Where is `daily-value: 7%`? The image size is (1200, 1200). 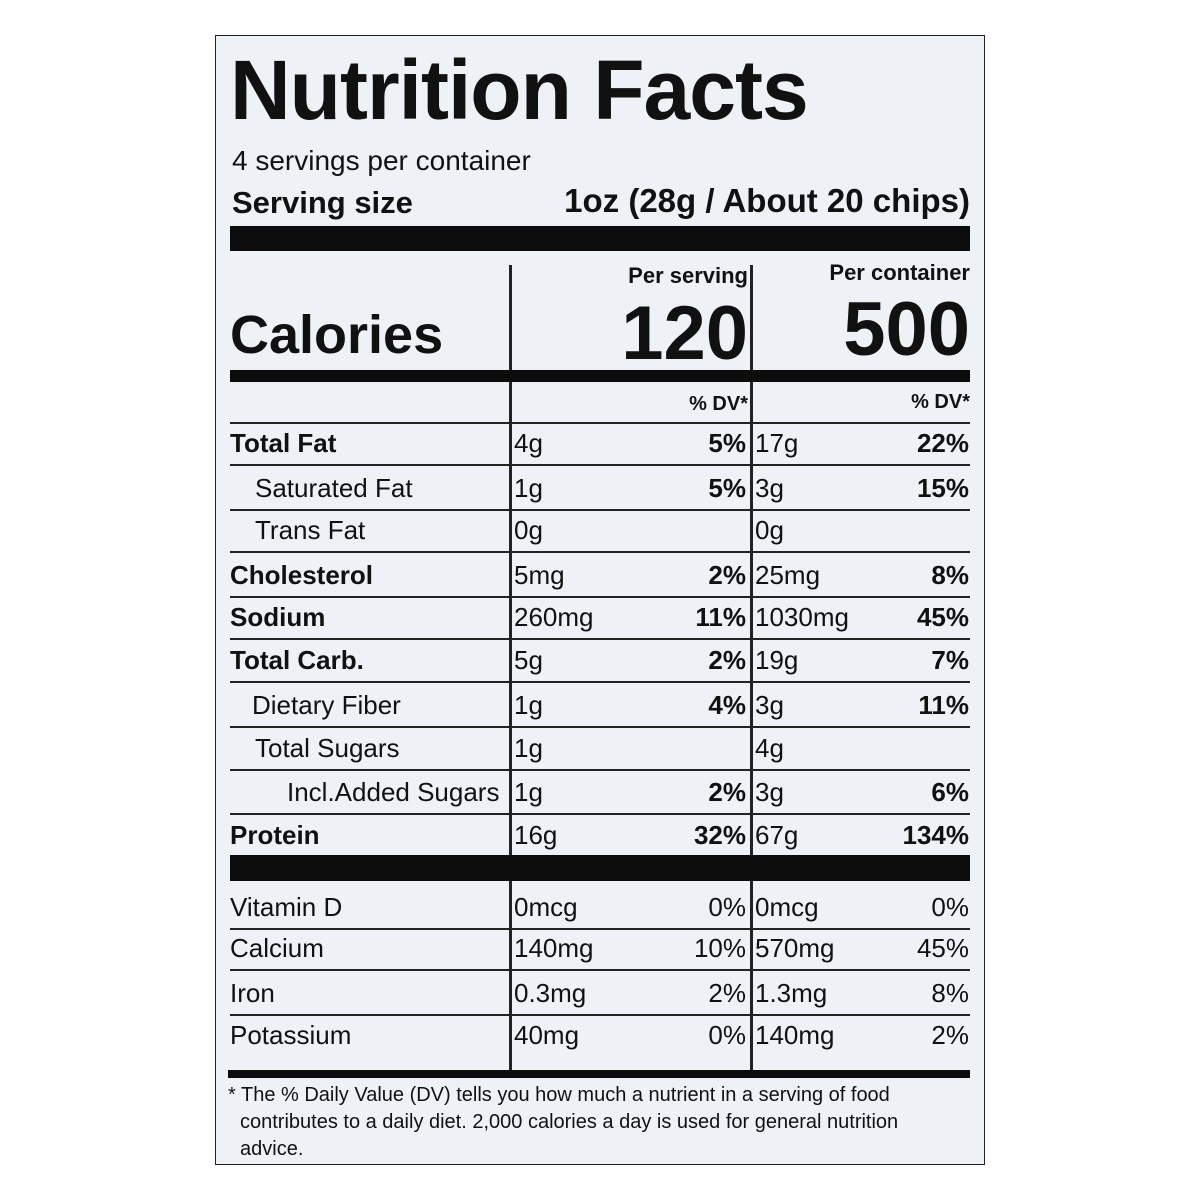
daily-value: 7% is located at coordinates (950, 660).